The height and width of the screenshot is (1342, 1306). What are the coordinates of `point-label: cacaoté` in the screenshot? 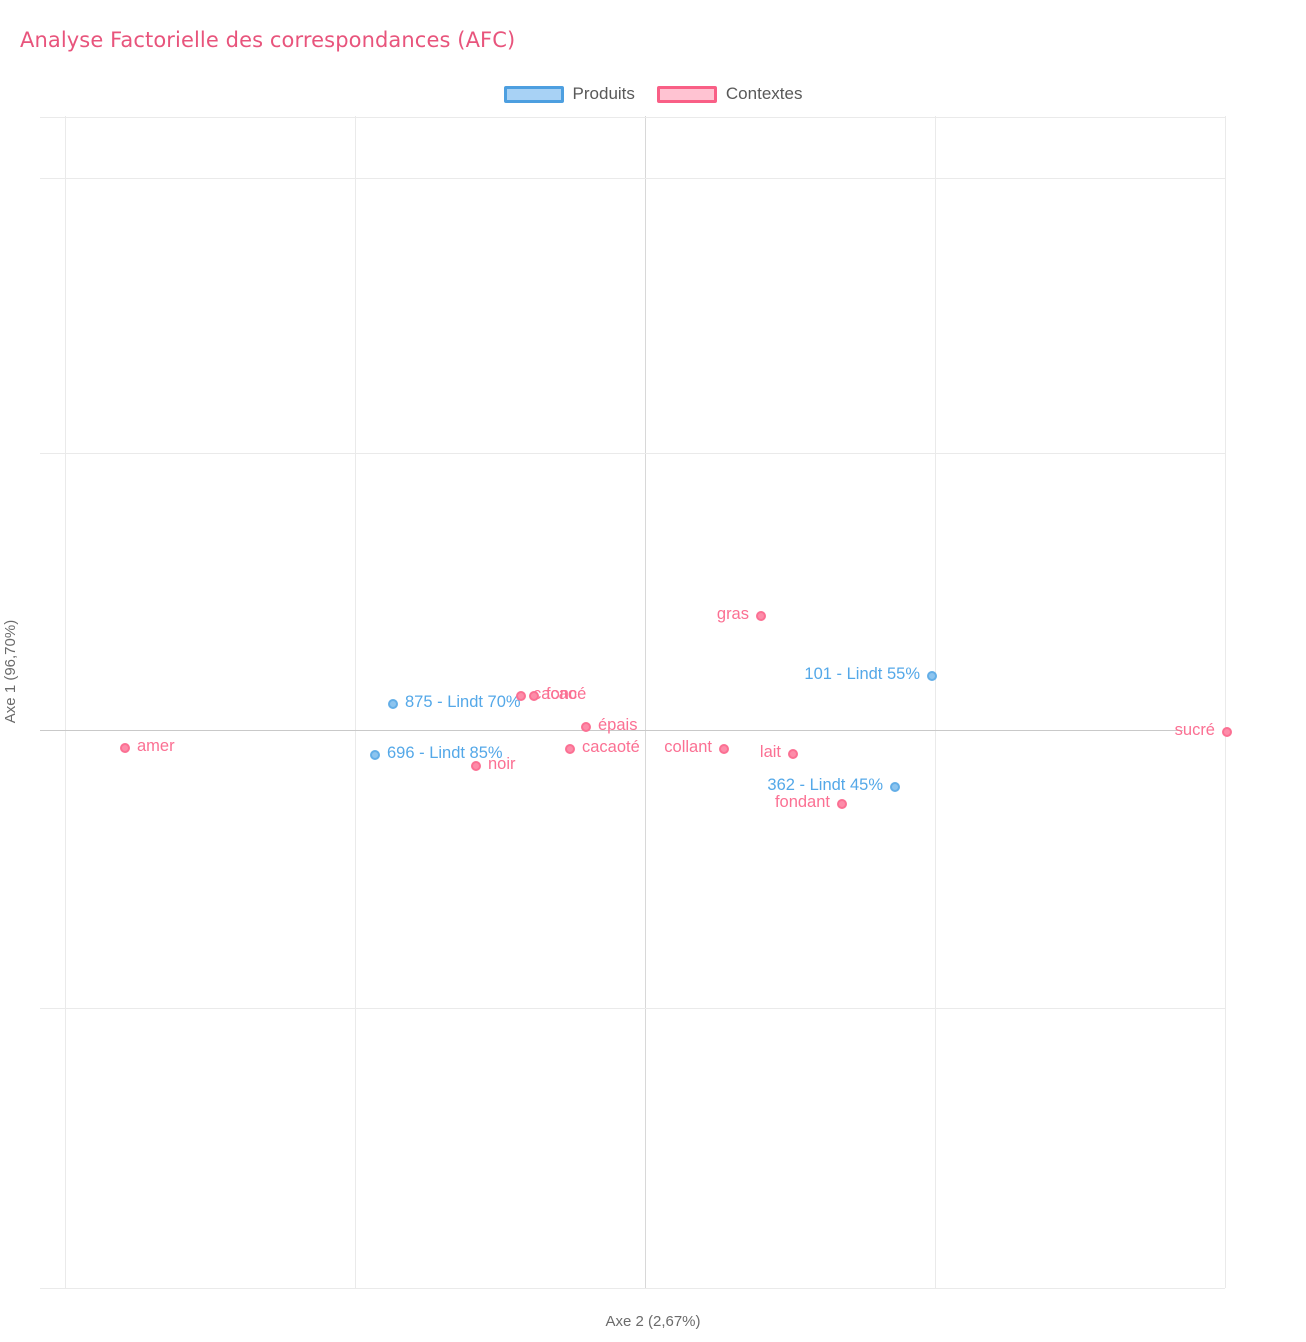 It's located at (611, 747).